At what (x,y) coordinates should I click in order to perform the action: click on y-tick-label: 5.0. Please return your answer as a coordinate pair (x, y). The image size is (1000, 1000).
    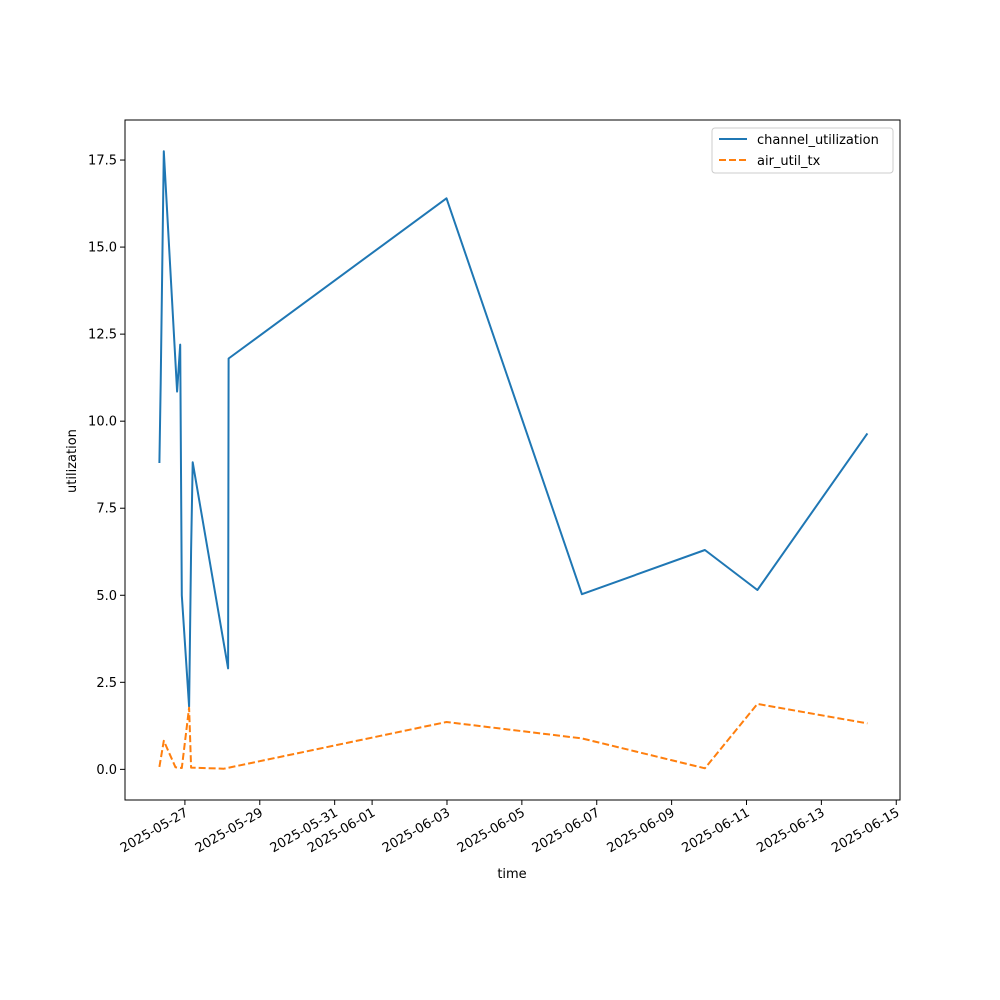
    Looking at the image, I should click on (106, 596).